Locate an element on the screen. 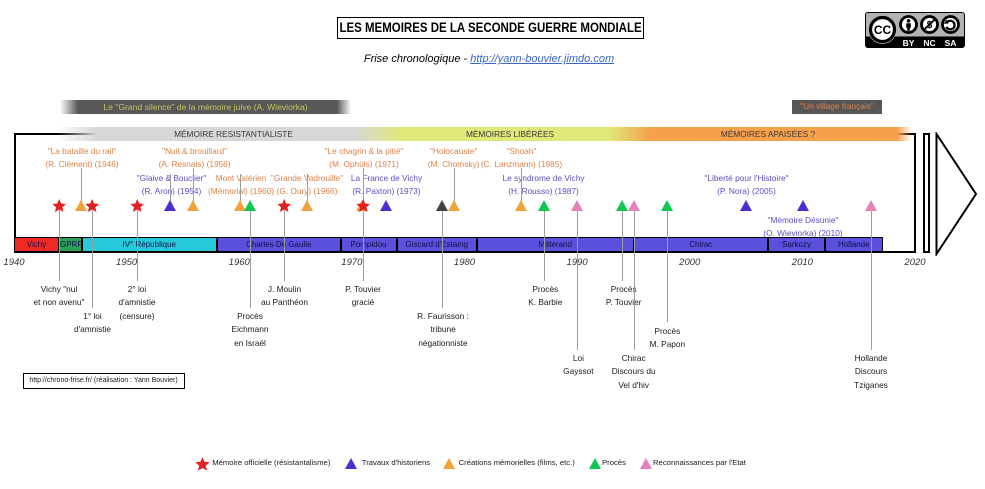 This screenshot has height=489, width=985. svg-text: NC is located at coordinates (929, 43).